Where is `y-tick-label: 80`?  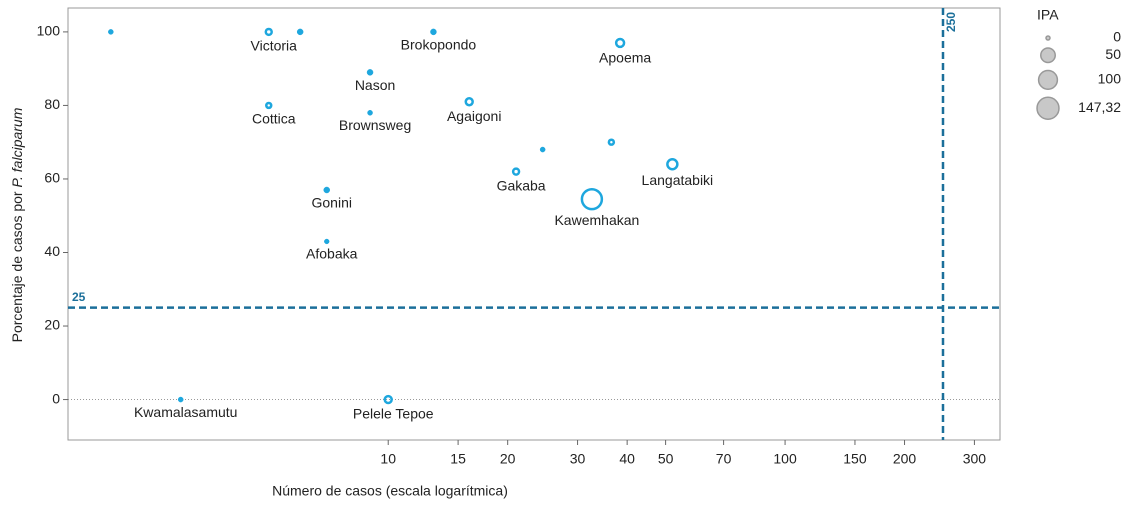 y-tick-label: 80 is located at coordinates (52, 104).